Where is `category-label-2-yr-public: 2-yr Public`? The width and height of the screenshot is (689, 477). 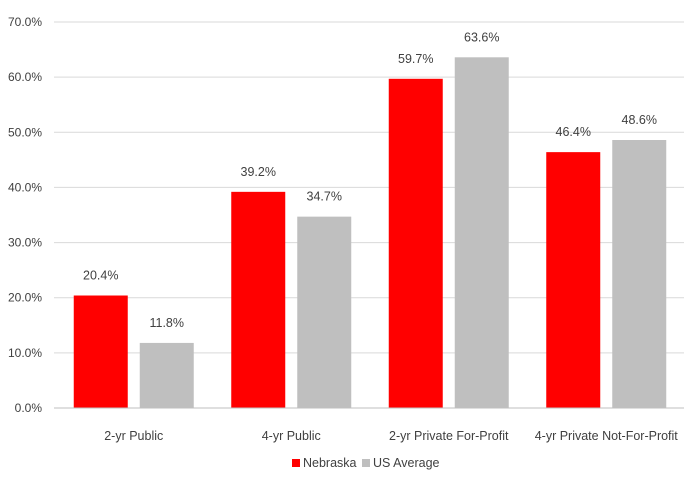 category-label-2-yr-public: 2-yr Public is located at coordinates (133, 436).